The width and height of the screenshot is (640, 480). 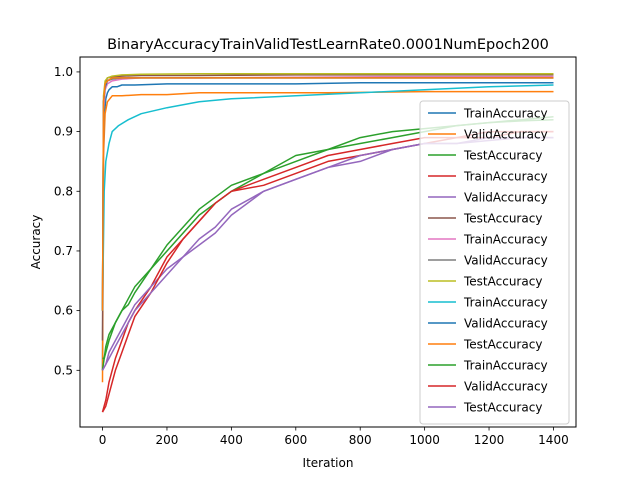 What do you see at coordinates (167, 440) in the screenshot?
I see `x-tick-label: 200` at bounding box center [167, 440].